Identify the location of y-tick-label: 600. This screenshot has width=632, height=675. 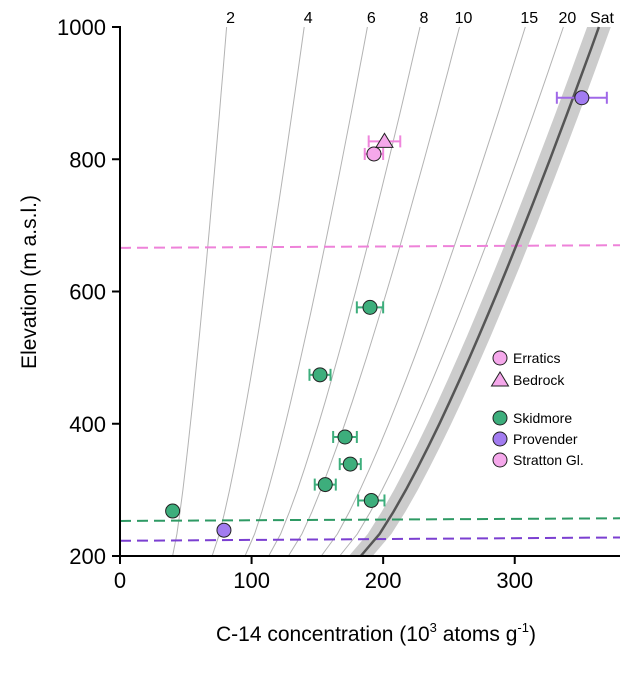
(87, 292).